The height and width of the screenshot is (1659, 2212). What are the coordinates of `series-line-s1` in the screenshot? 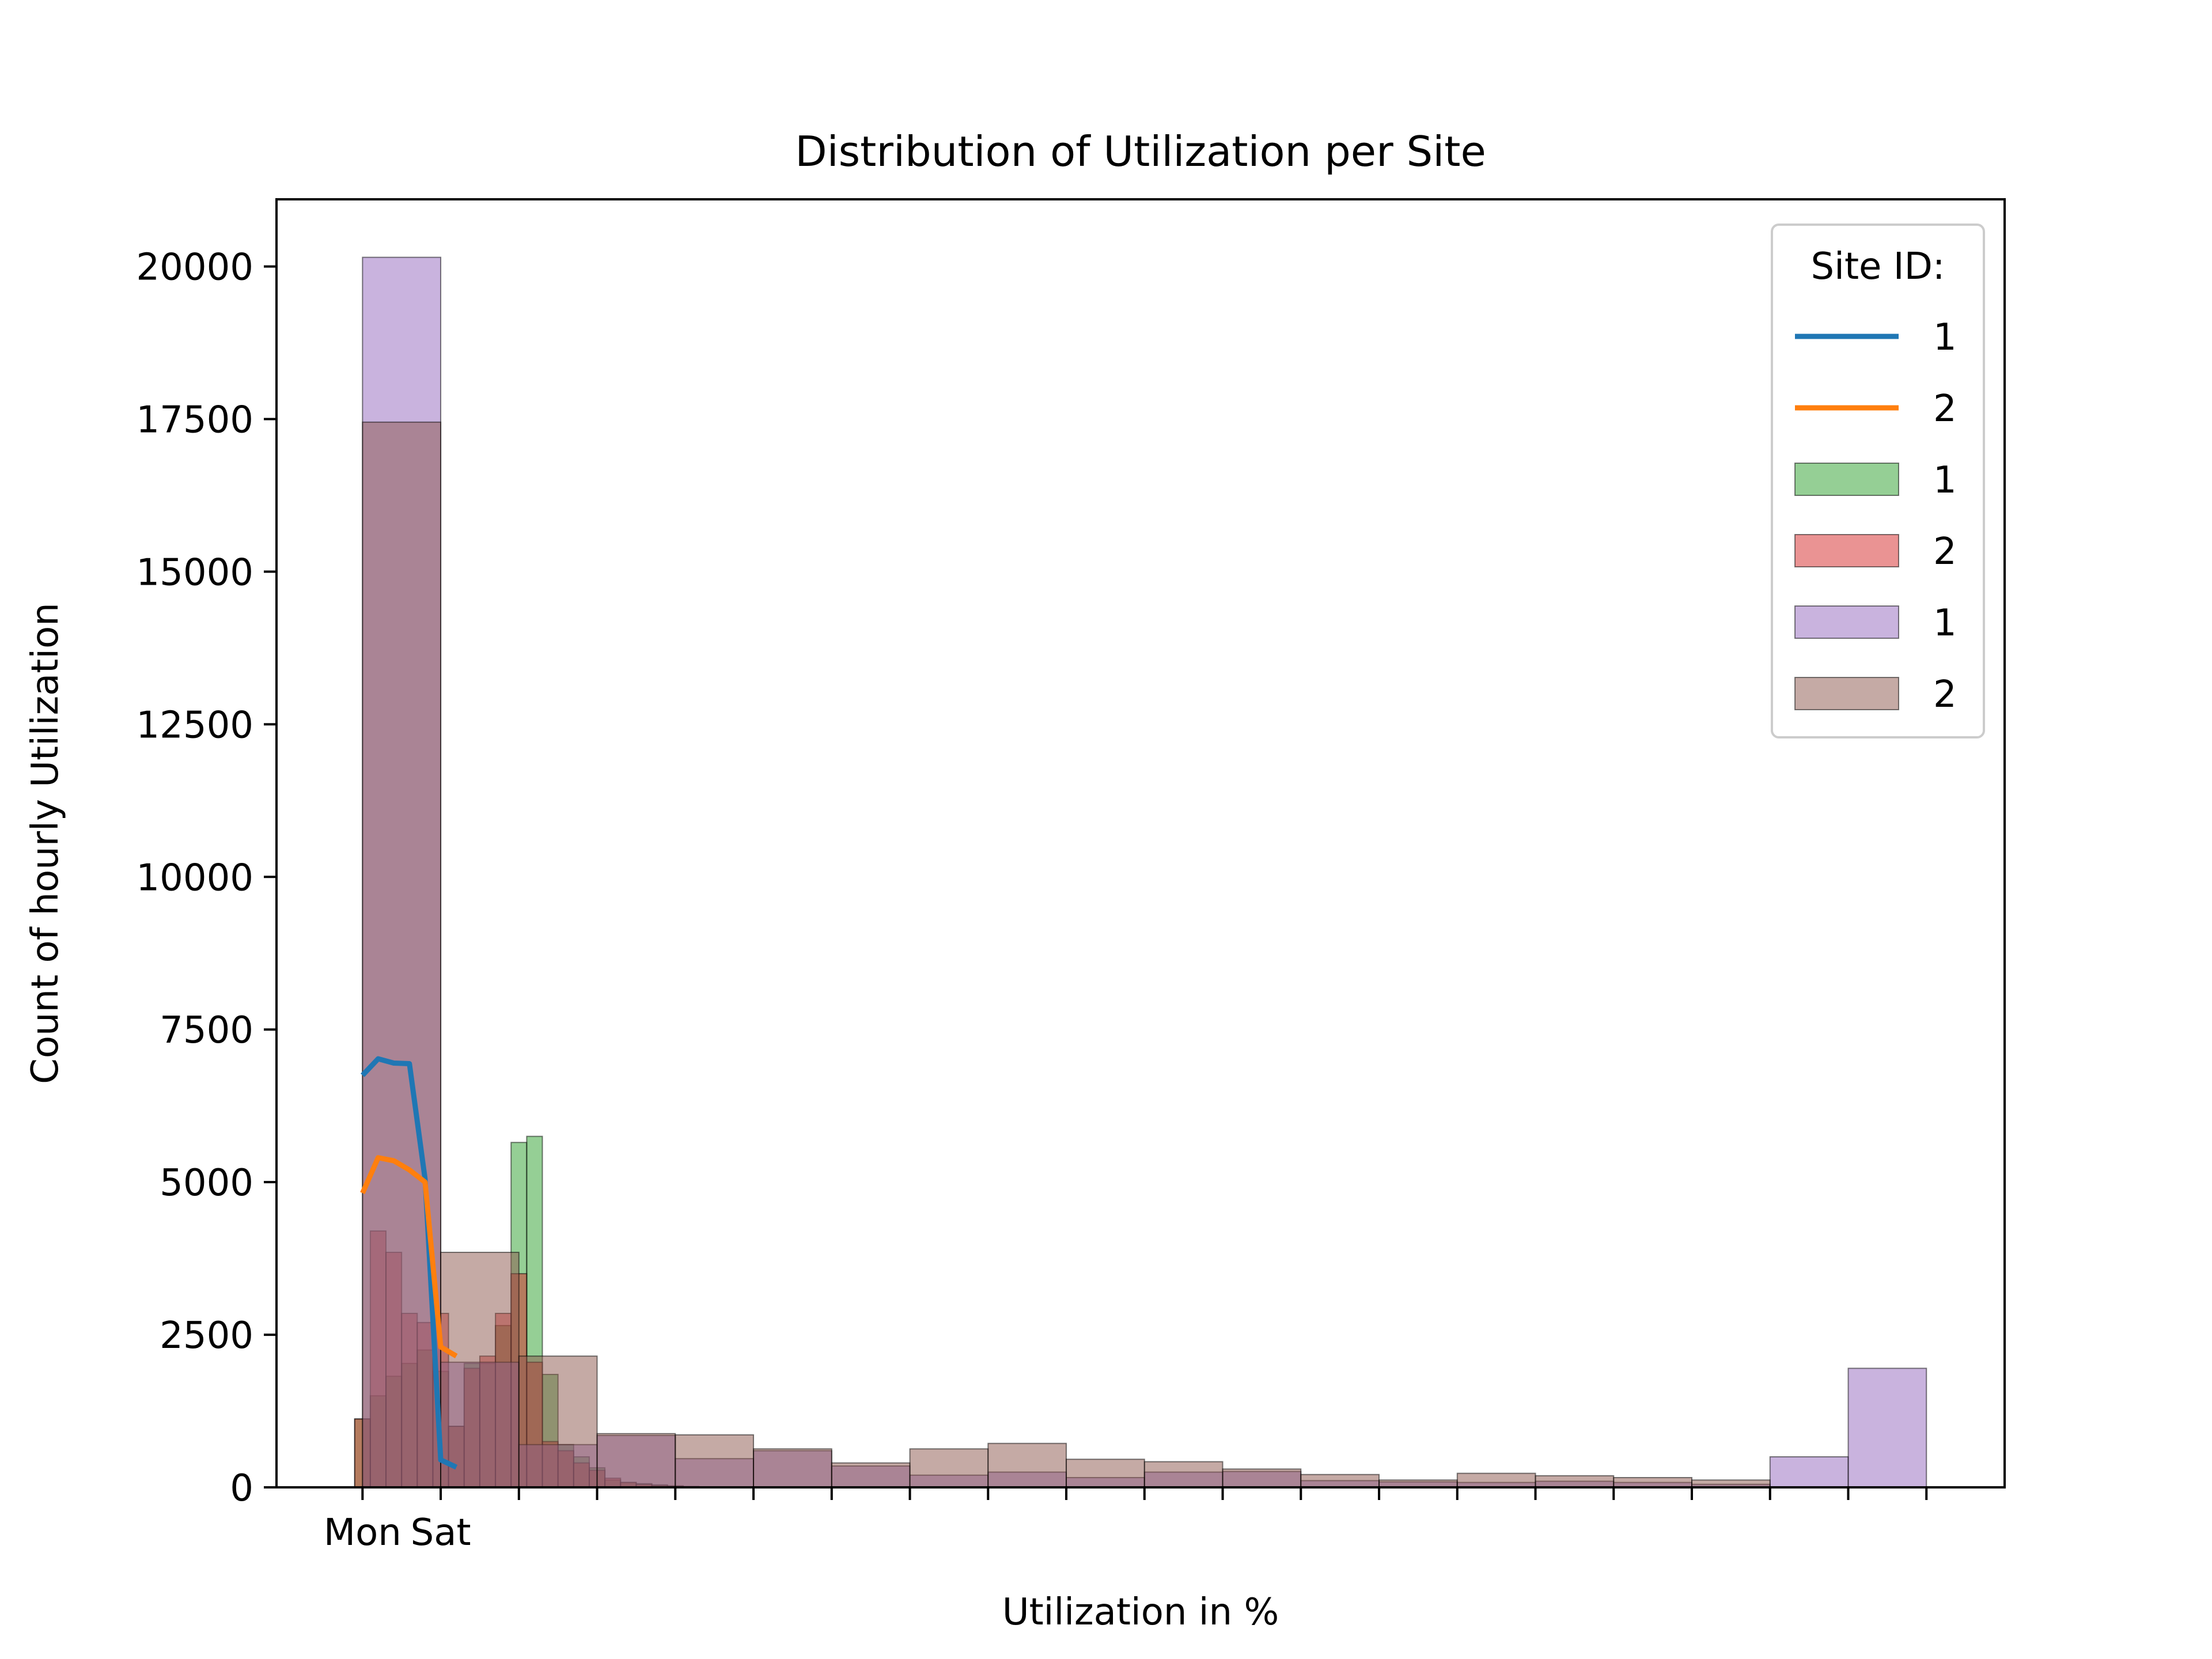 It's located at (409, 1257).